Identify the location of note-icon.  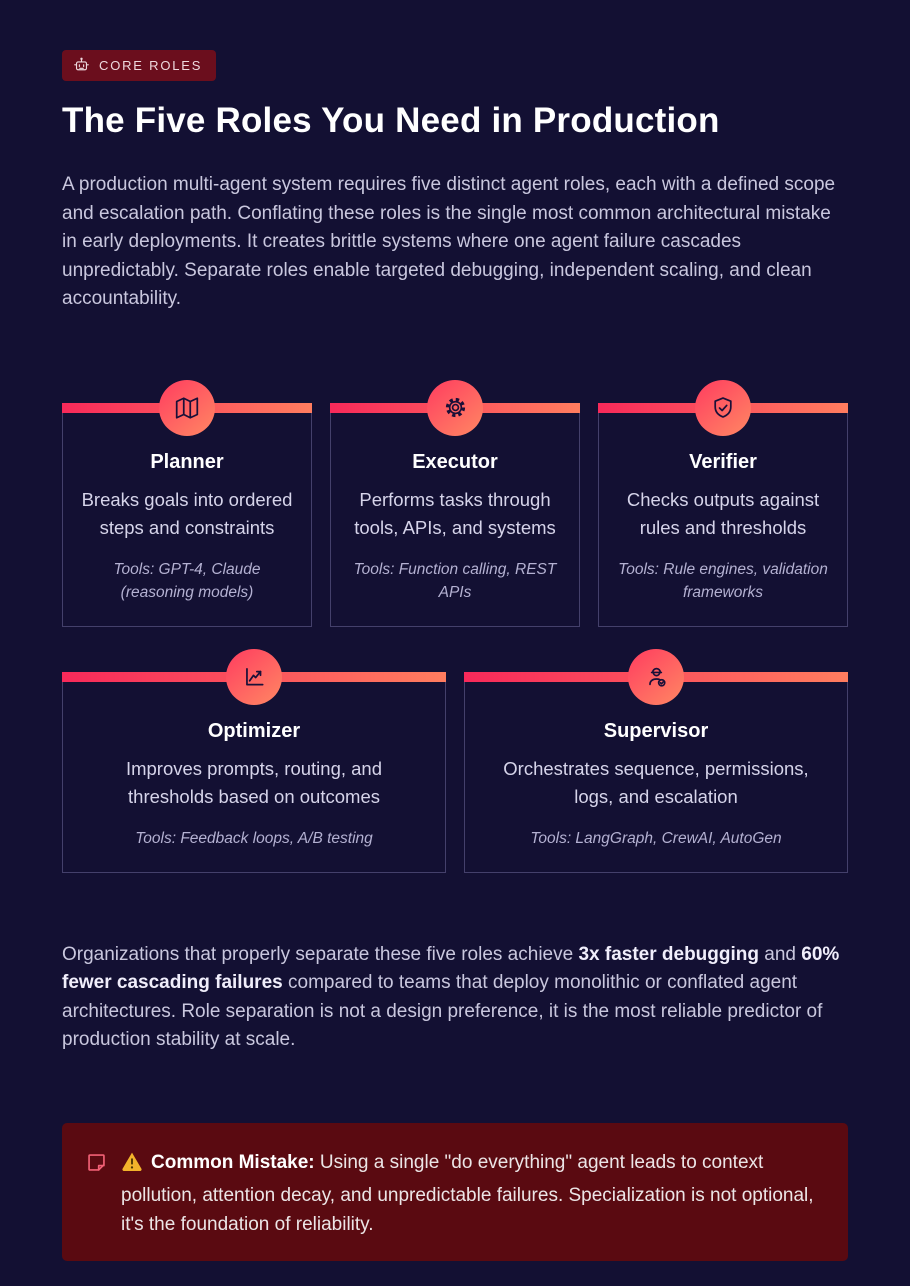
(96, 1165).